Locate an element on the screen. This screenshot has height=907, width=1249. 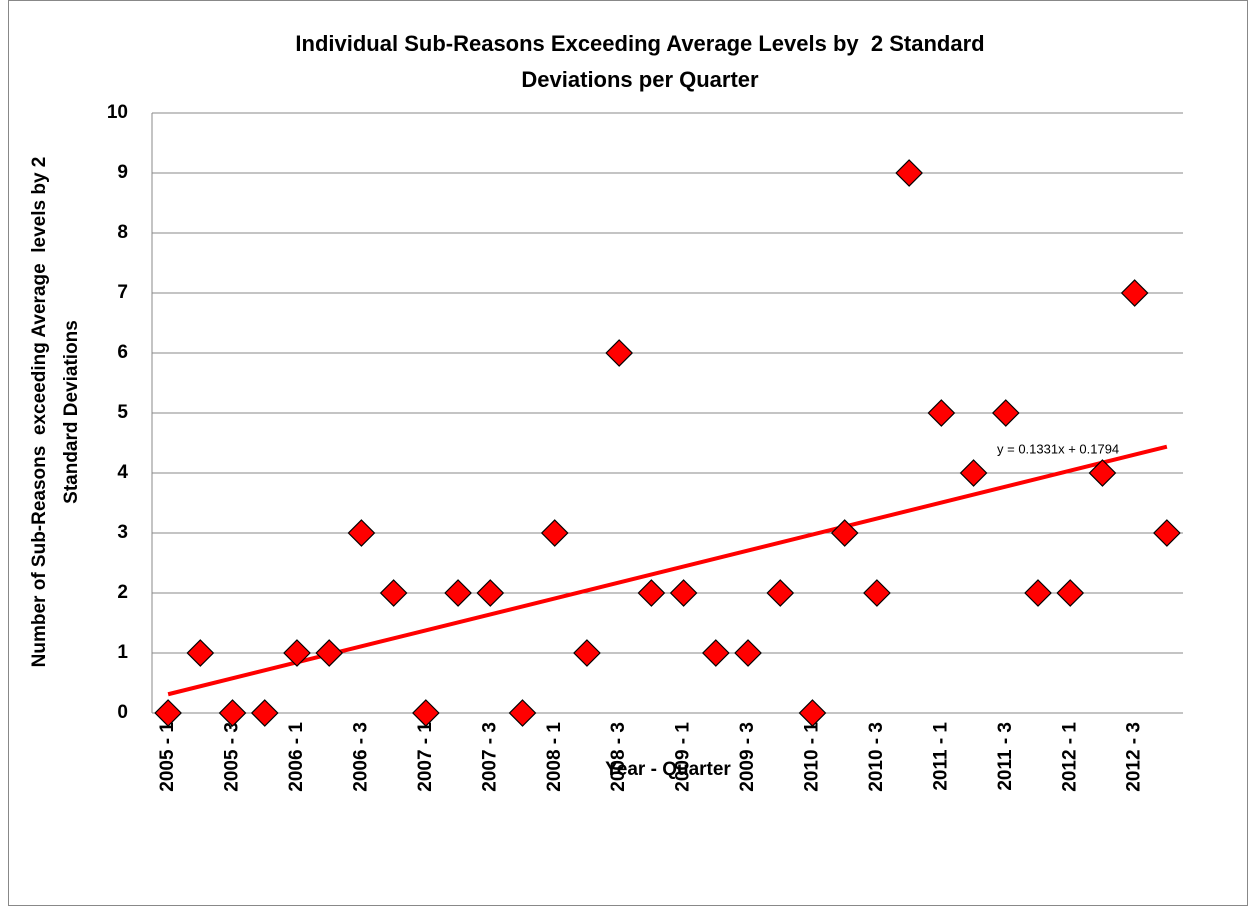
trendline-label: y = 0.1331x + 0.1794 is located at coordinates (1058, 448).